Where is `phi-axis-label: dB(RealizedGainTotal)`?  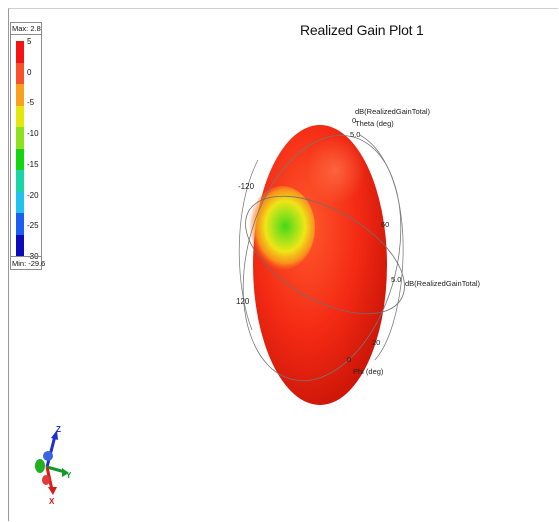
phi-axis-label: dB(RealizedGainTotal) is located at coordinates (443, 283).